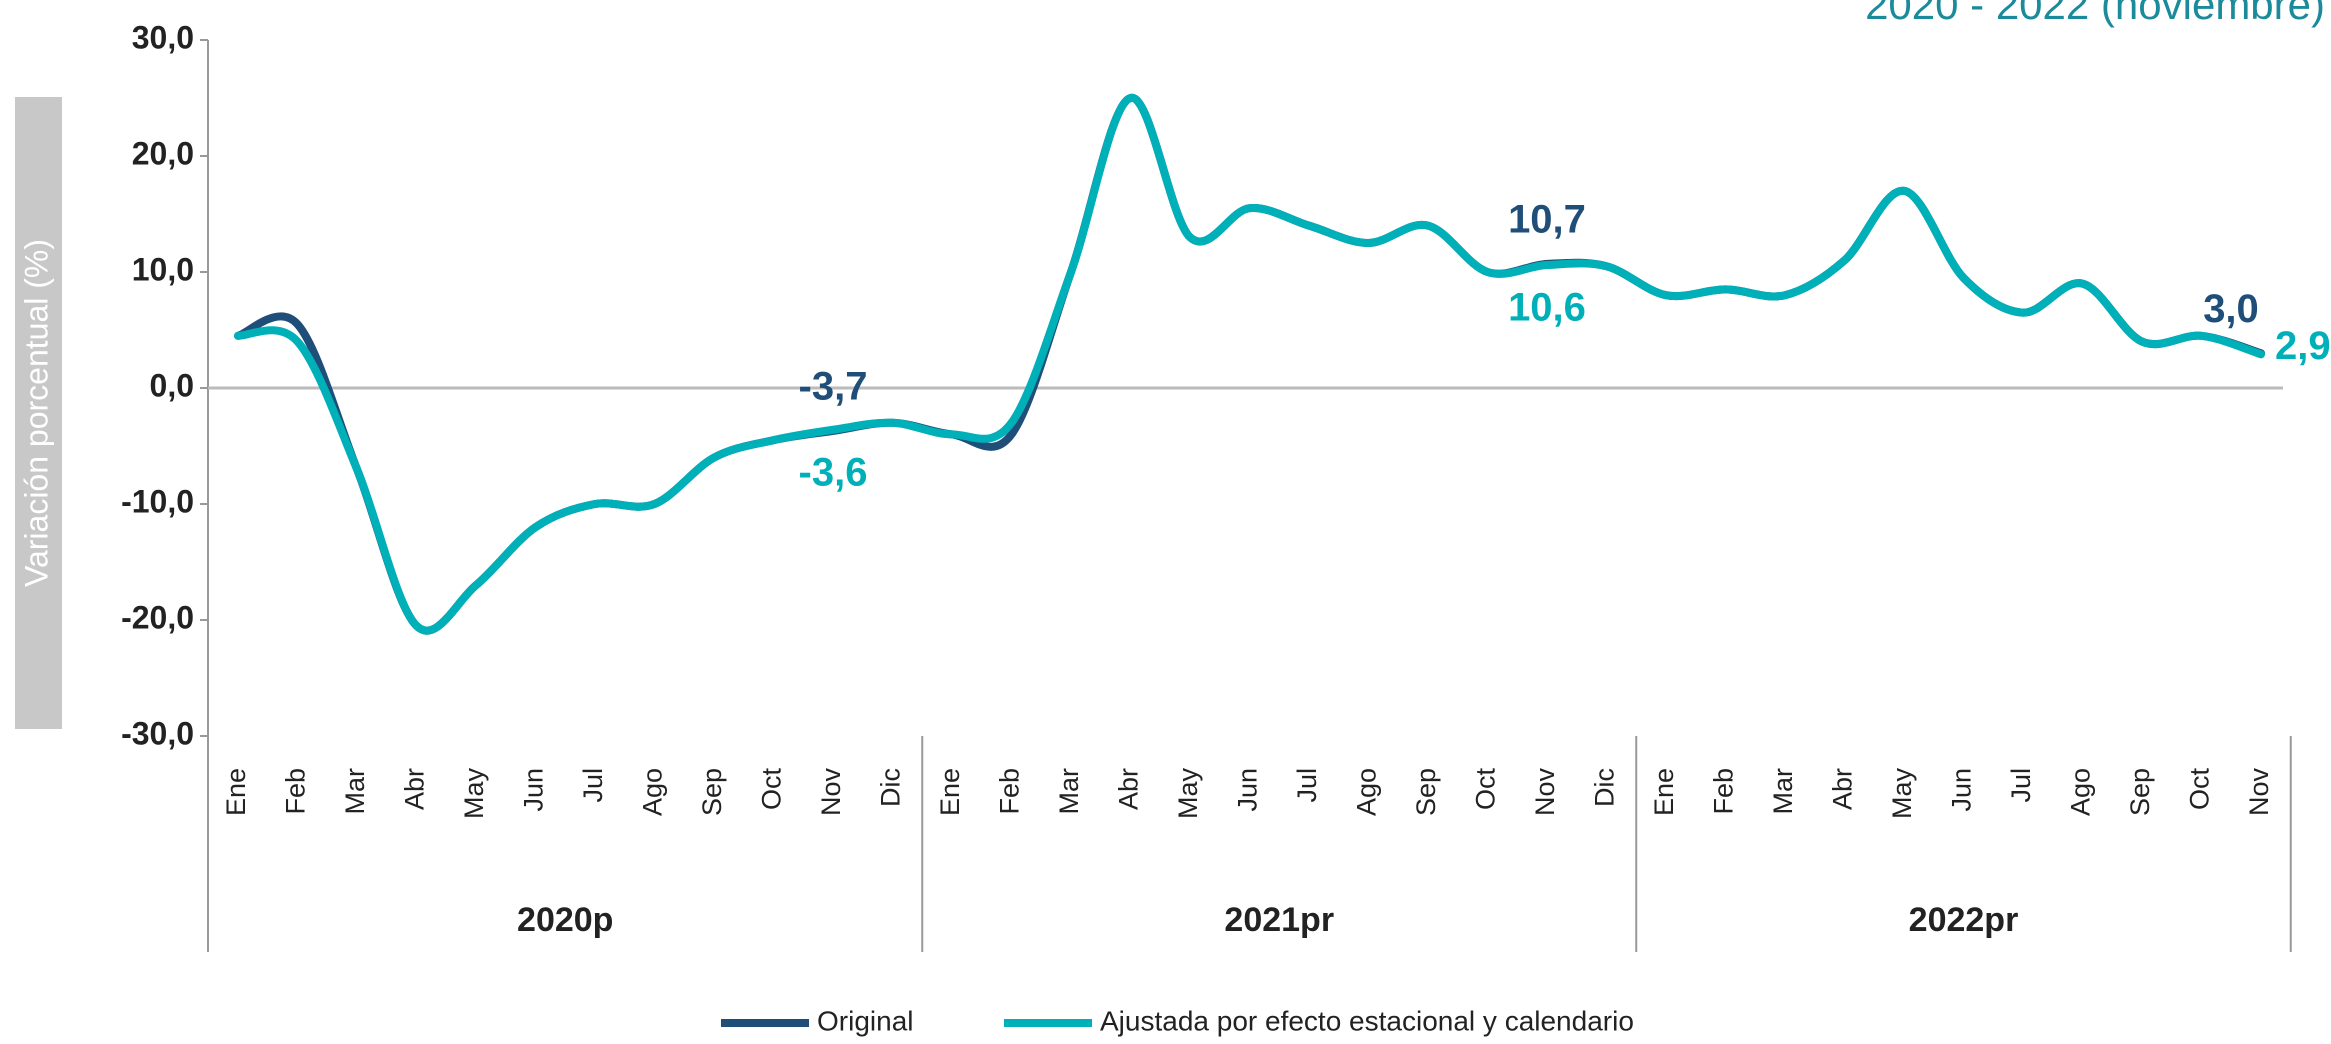 The height and width of the screenshot is (1044, 2331). I want to click on y-axis-label: Variación porcentual (%), so click(36, 413).